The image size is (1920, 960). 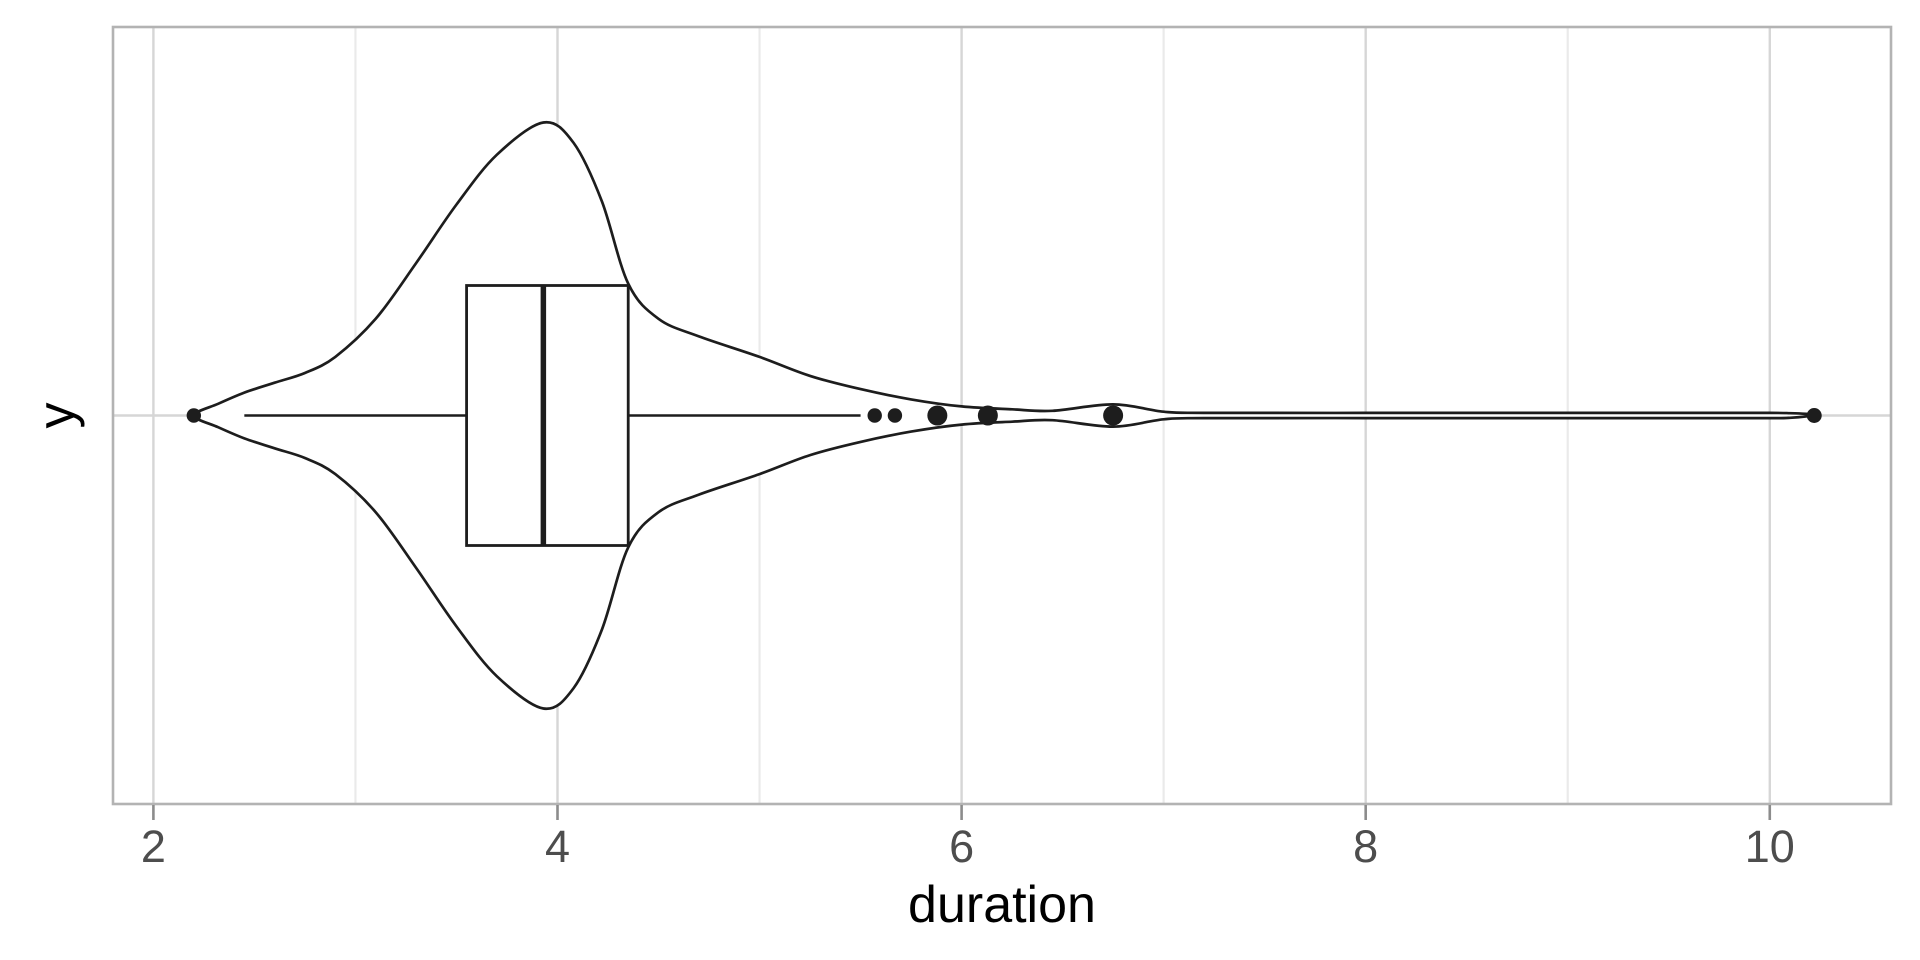 What do you see at coordinates (153, 846) in the screenshot?
I see `x-tick-label: 2` at bounding box center [153, 846].